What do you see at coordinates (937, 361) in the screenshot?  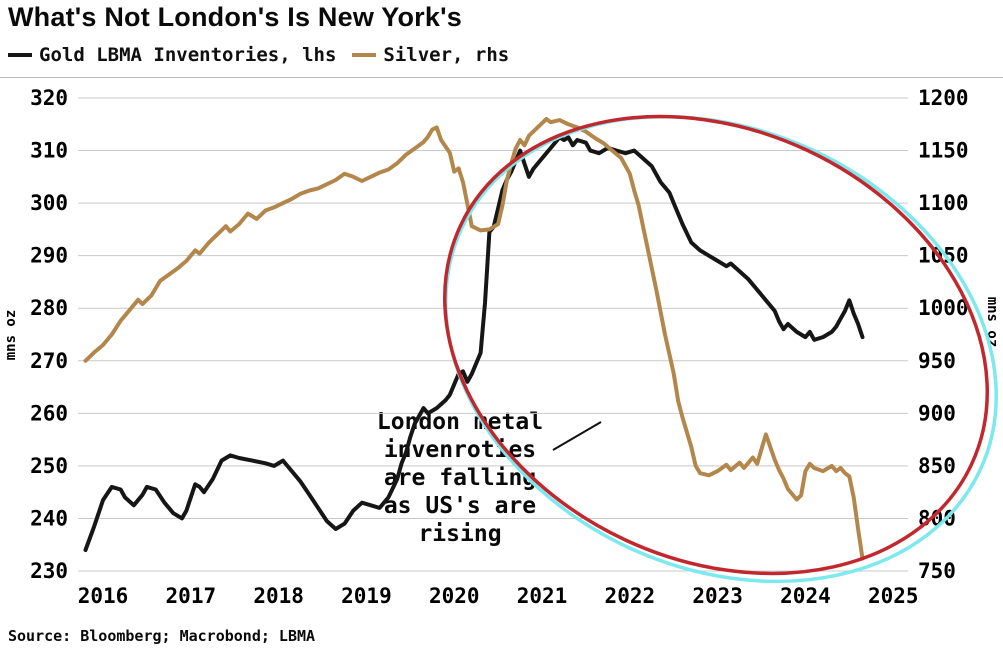 I see `y-right-tick-label: 950` at bounding box center [937, 361].